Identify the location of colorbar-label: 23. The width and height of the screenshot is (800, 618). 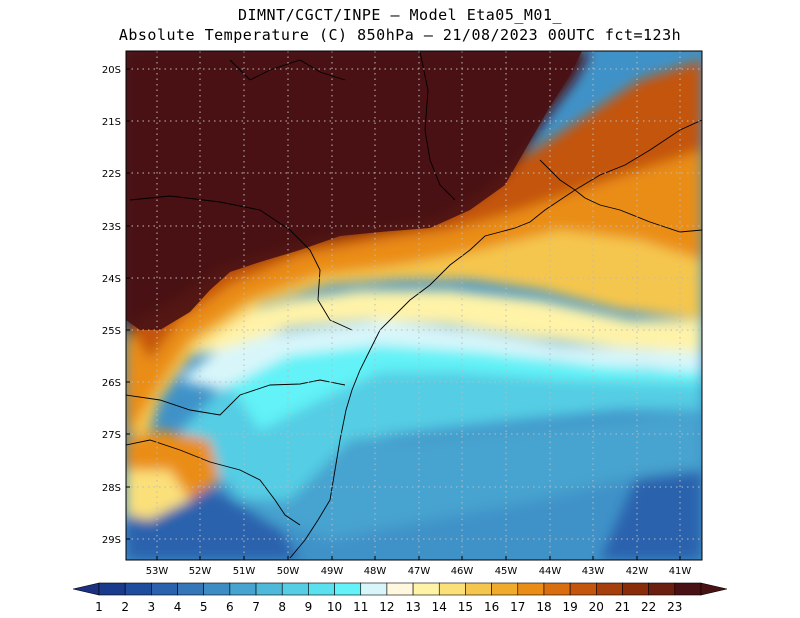
(674, 607).